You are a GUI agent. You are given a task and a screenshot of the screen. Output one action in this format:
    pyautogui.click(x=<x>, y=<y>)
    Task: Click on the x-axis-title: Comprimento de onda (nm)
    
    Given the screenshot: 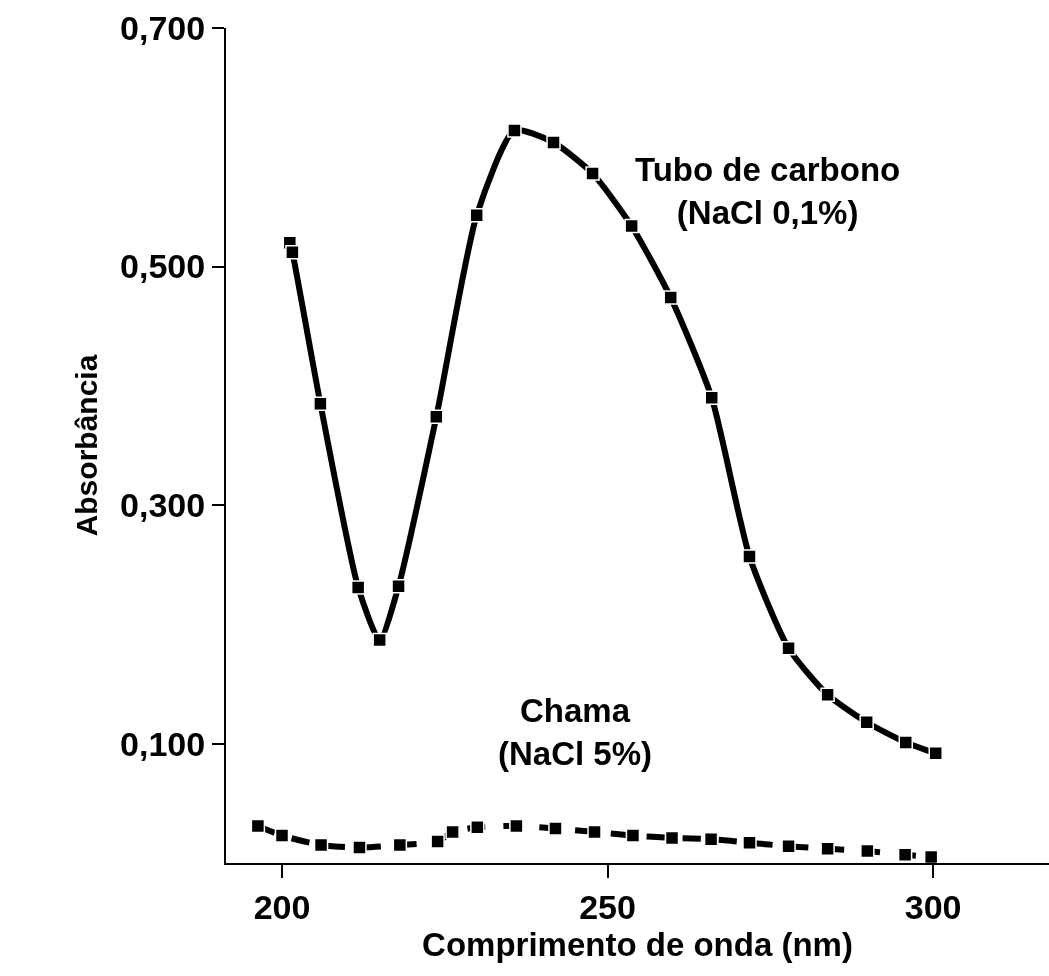 What is the action you would take?
    pyautogui.click(x=637, y=944)
    